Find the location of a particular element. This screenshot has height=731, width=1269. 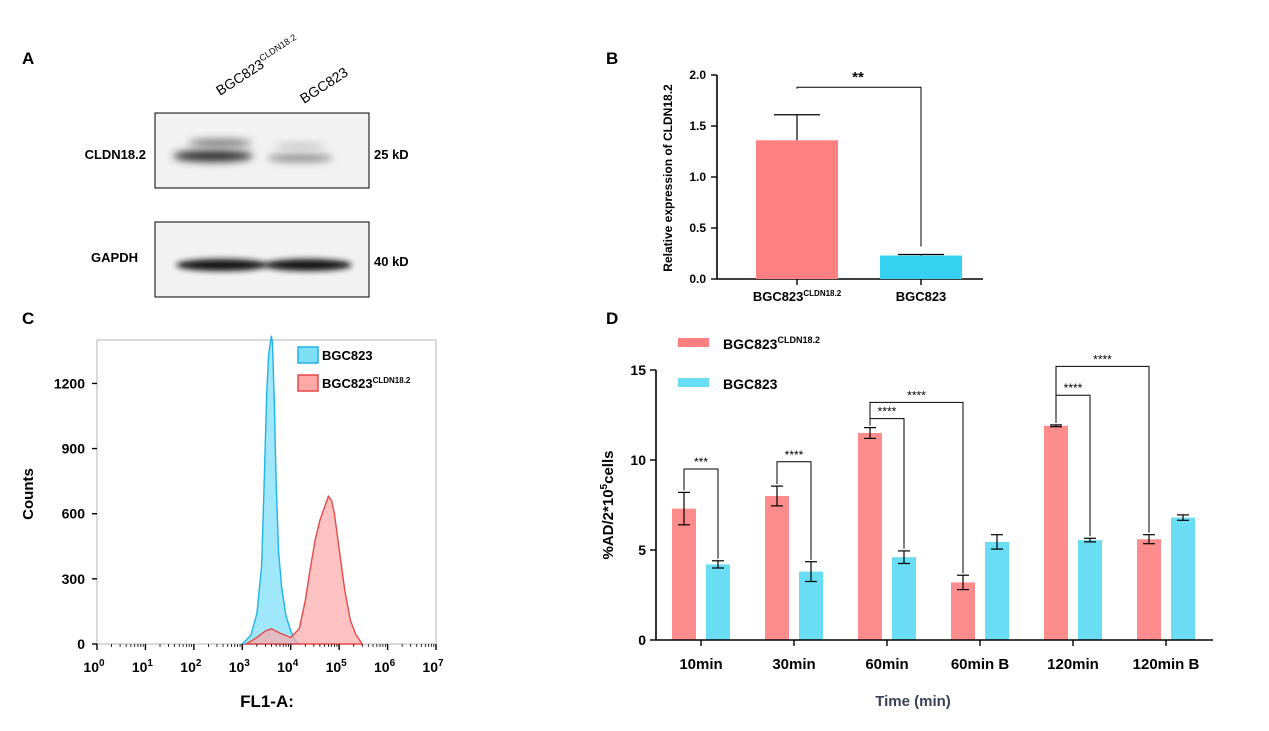

panel-d-xlabel: Time (min) is located at coordinates (913, 701).